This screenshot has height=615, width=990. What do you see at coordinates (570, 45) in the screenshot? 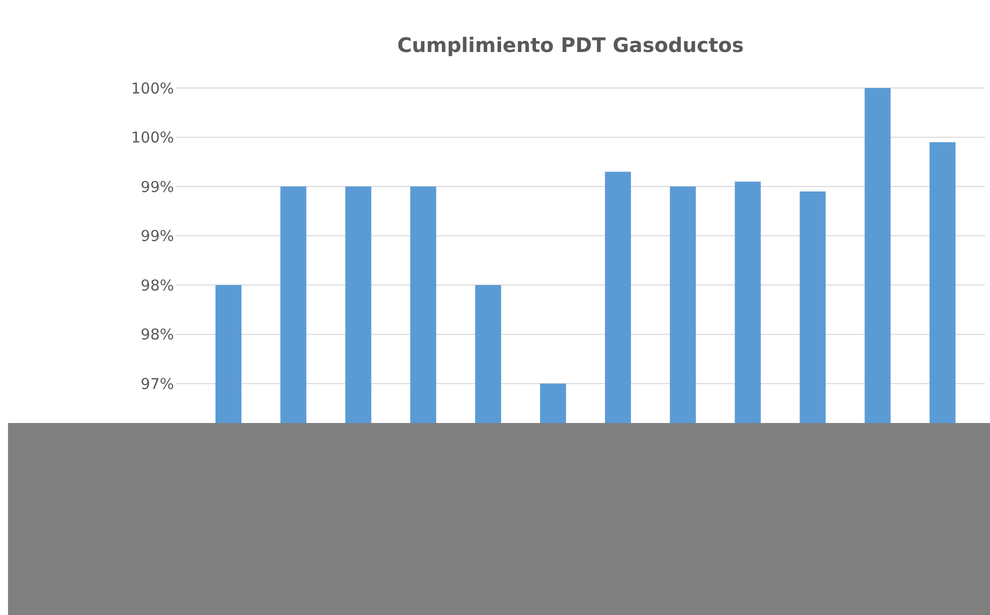
I see `chart-title: Cumplimiento PDT Gasoductos` at bounding box center [570, 45].